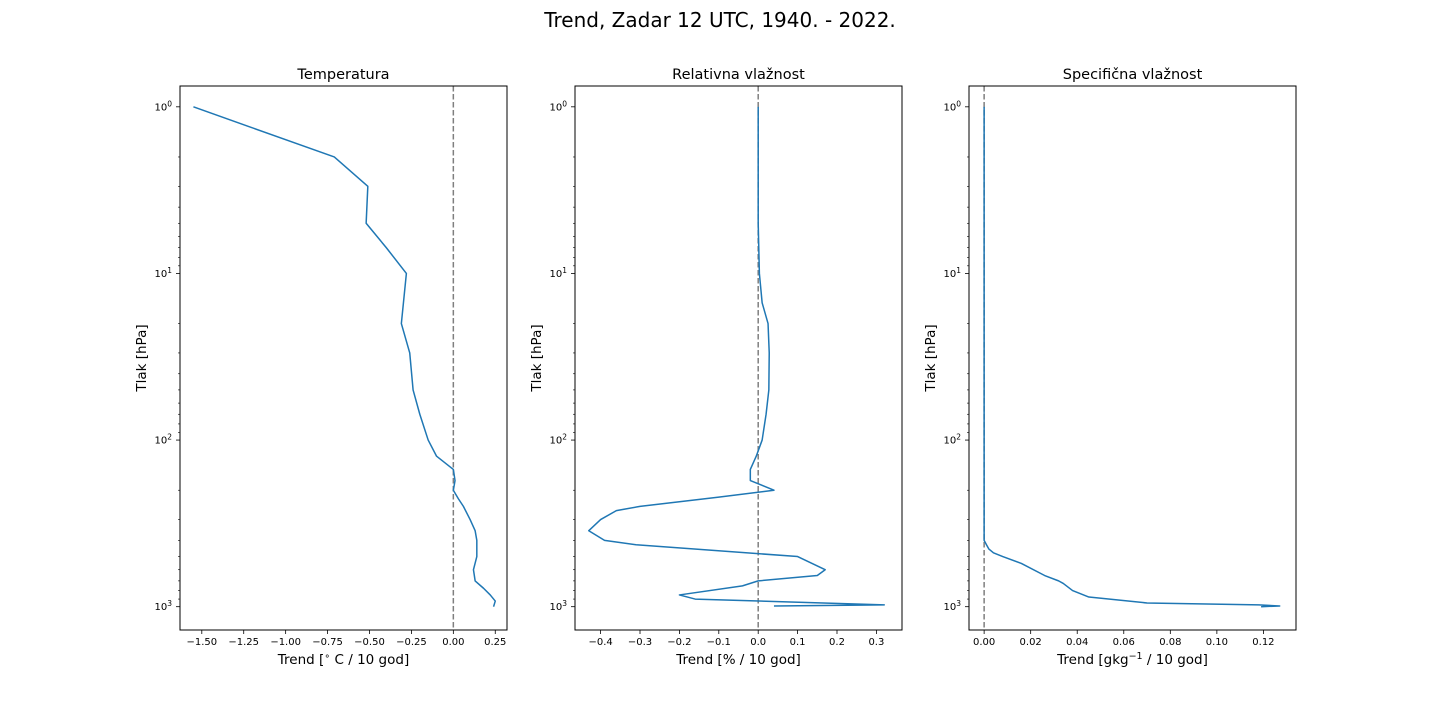 This screenshot has width=1440, height=720. What do you see at coordinates (495, 642) in the screenshot?
I see `x-tick-label: 0.25` at bounding box center [495, 642].